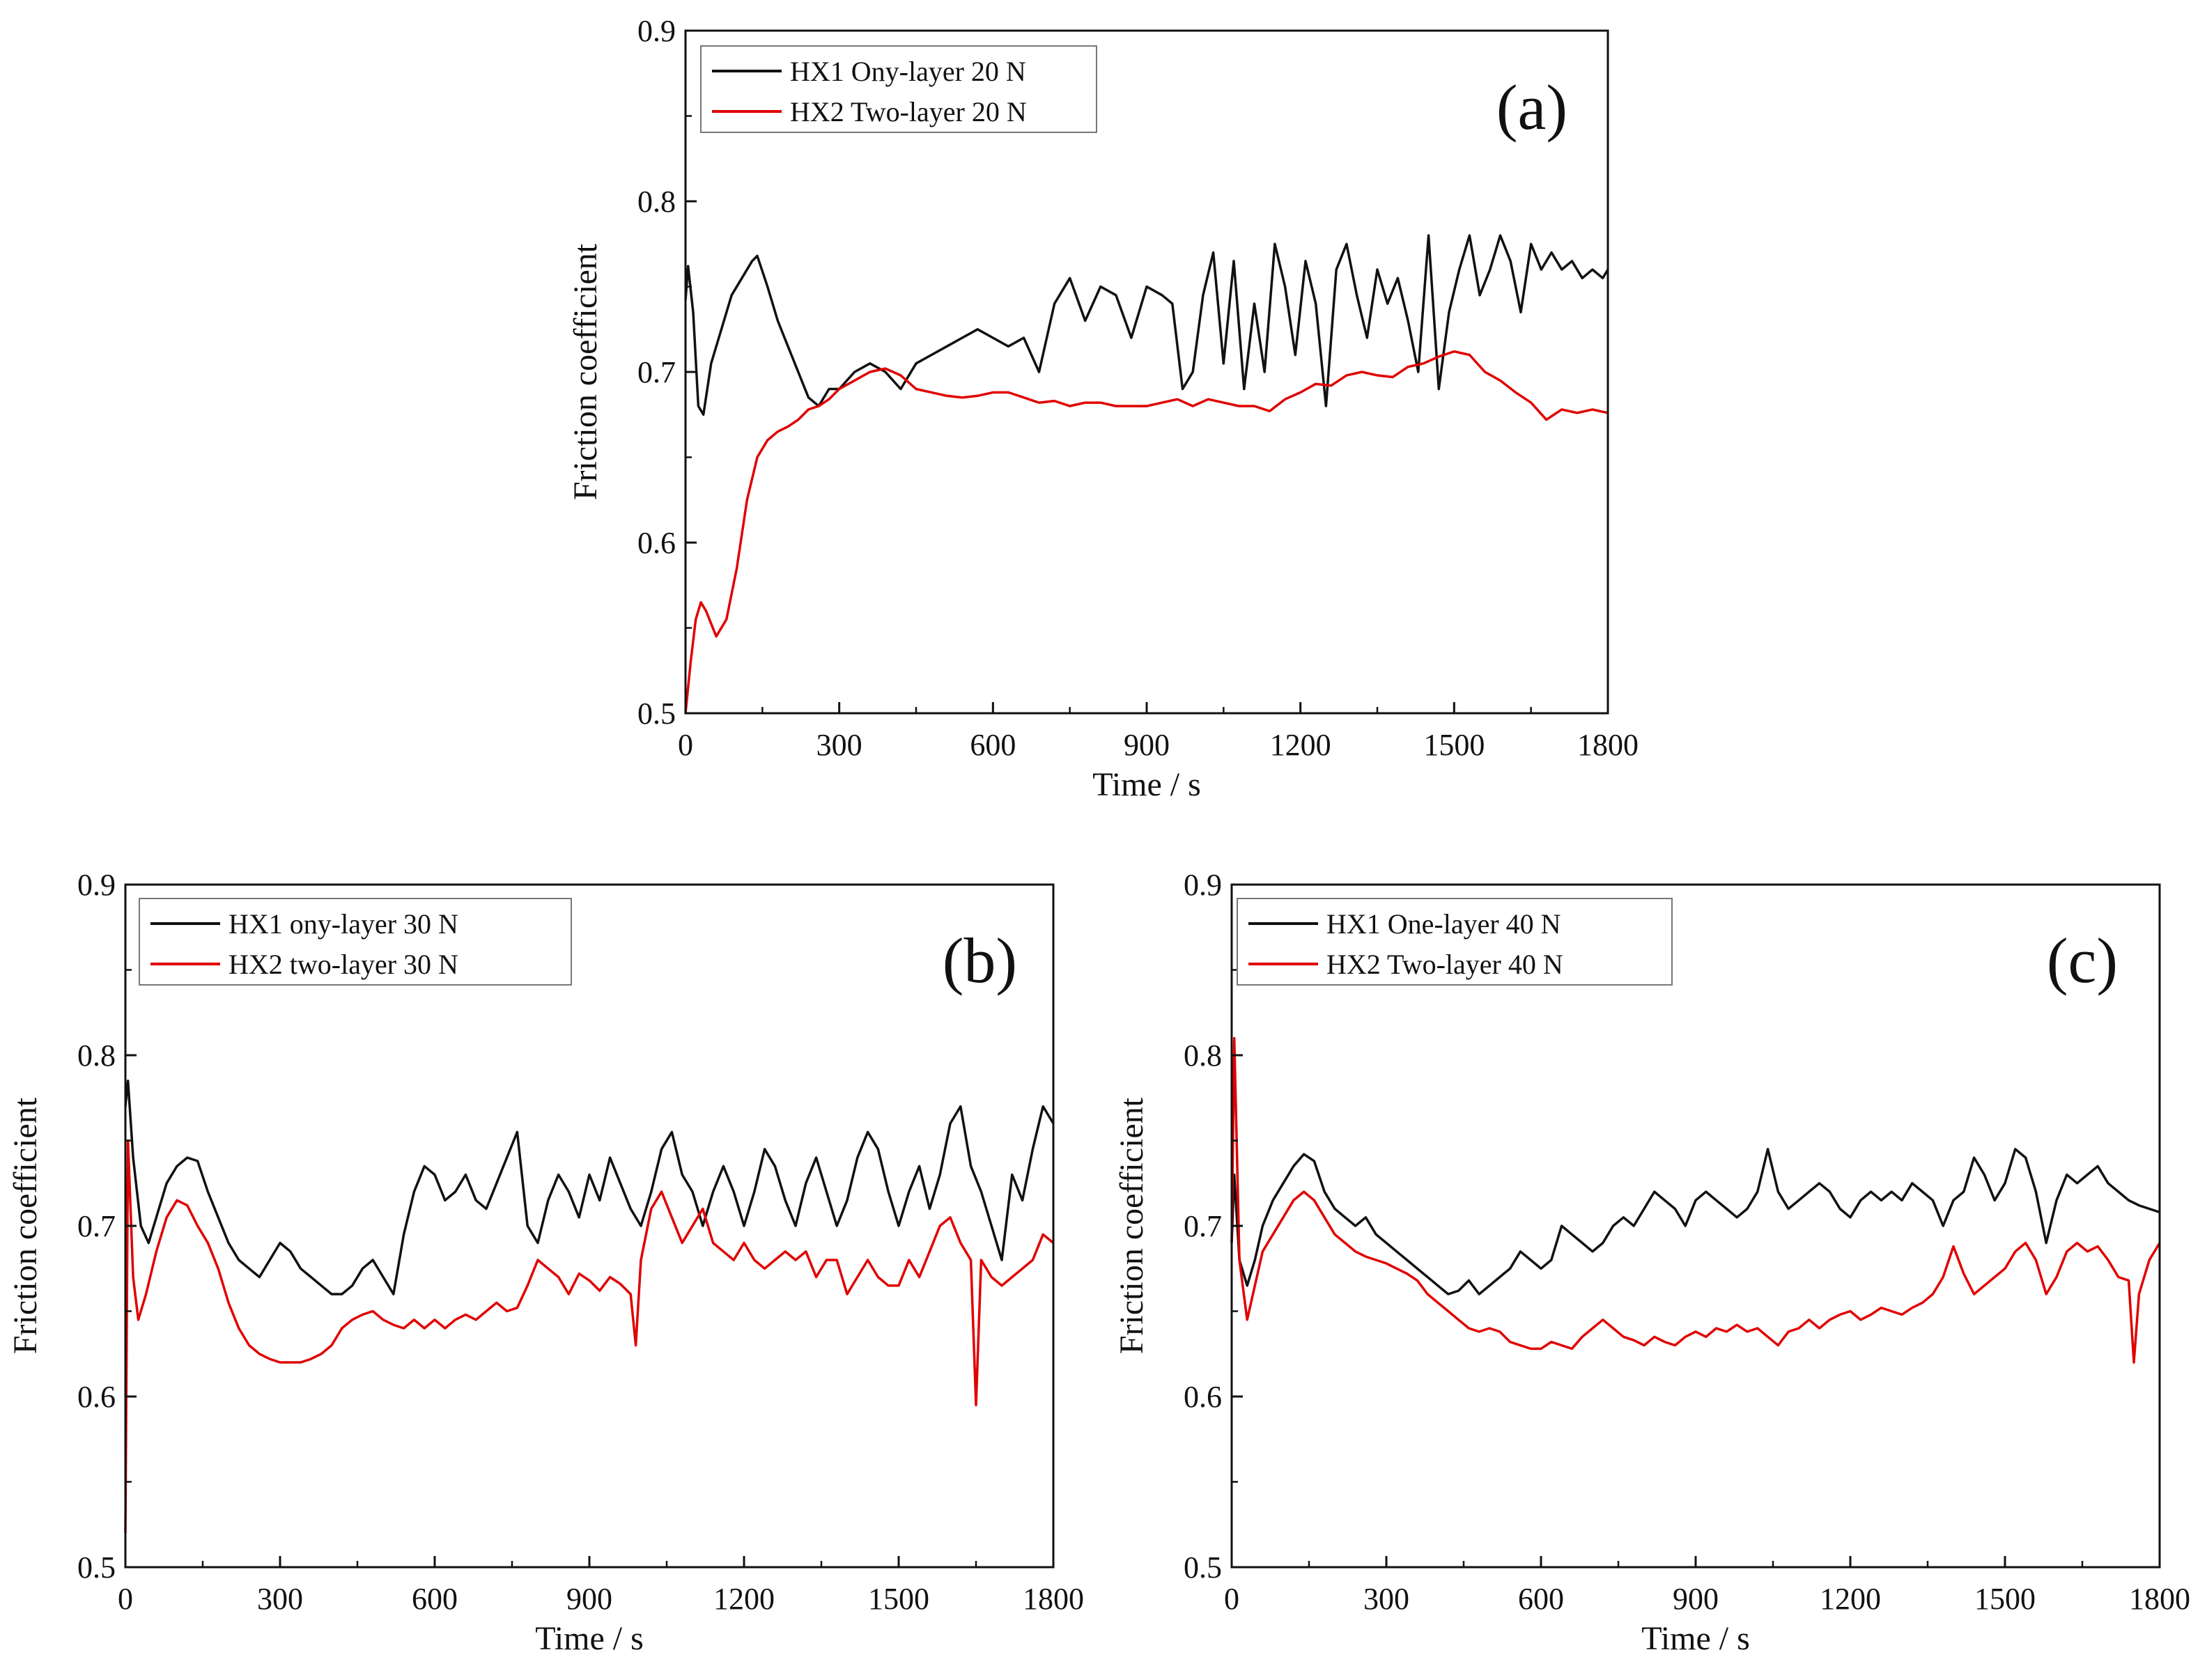  I want to click on legend-label-2: HX2 Two-layer 20 N, so click(909, 111).